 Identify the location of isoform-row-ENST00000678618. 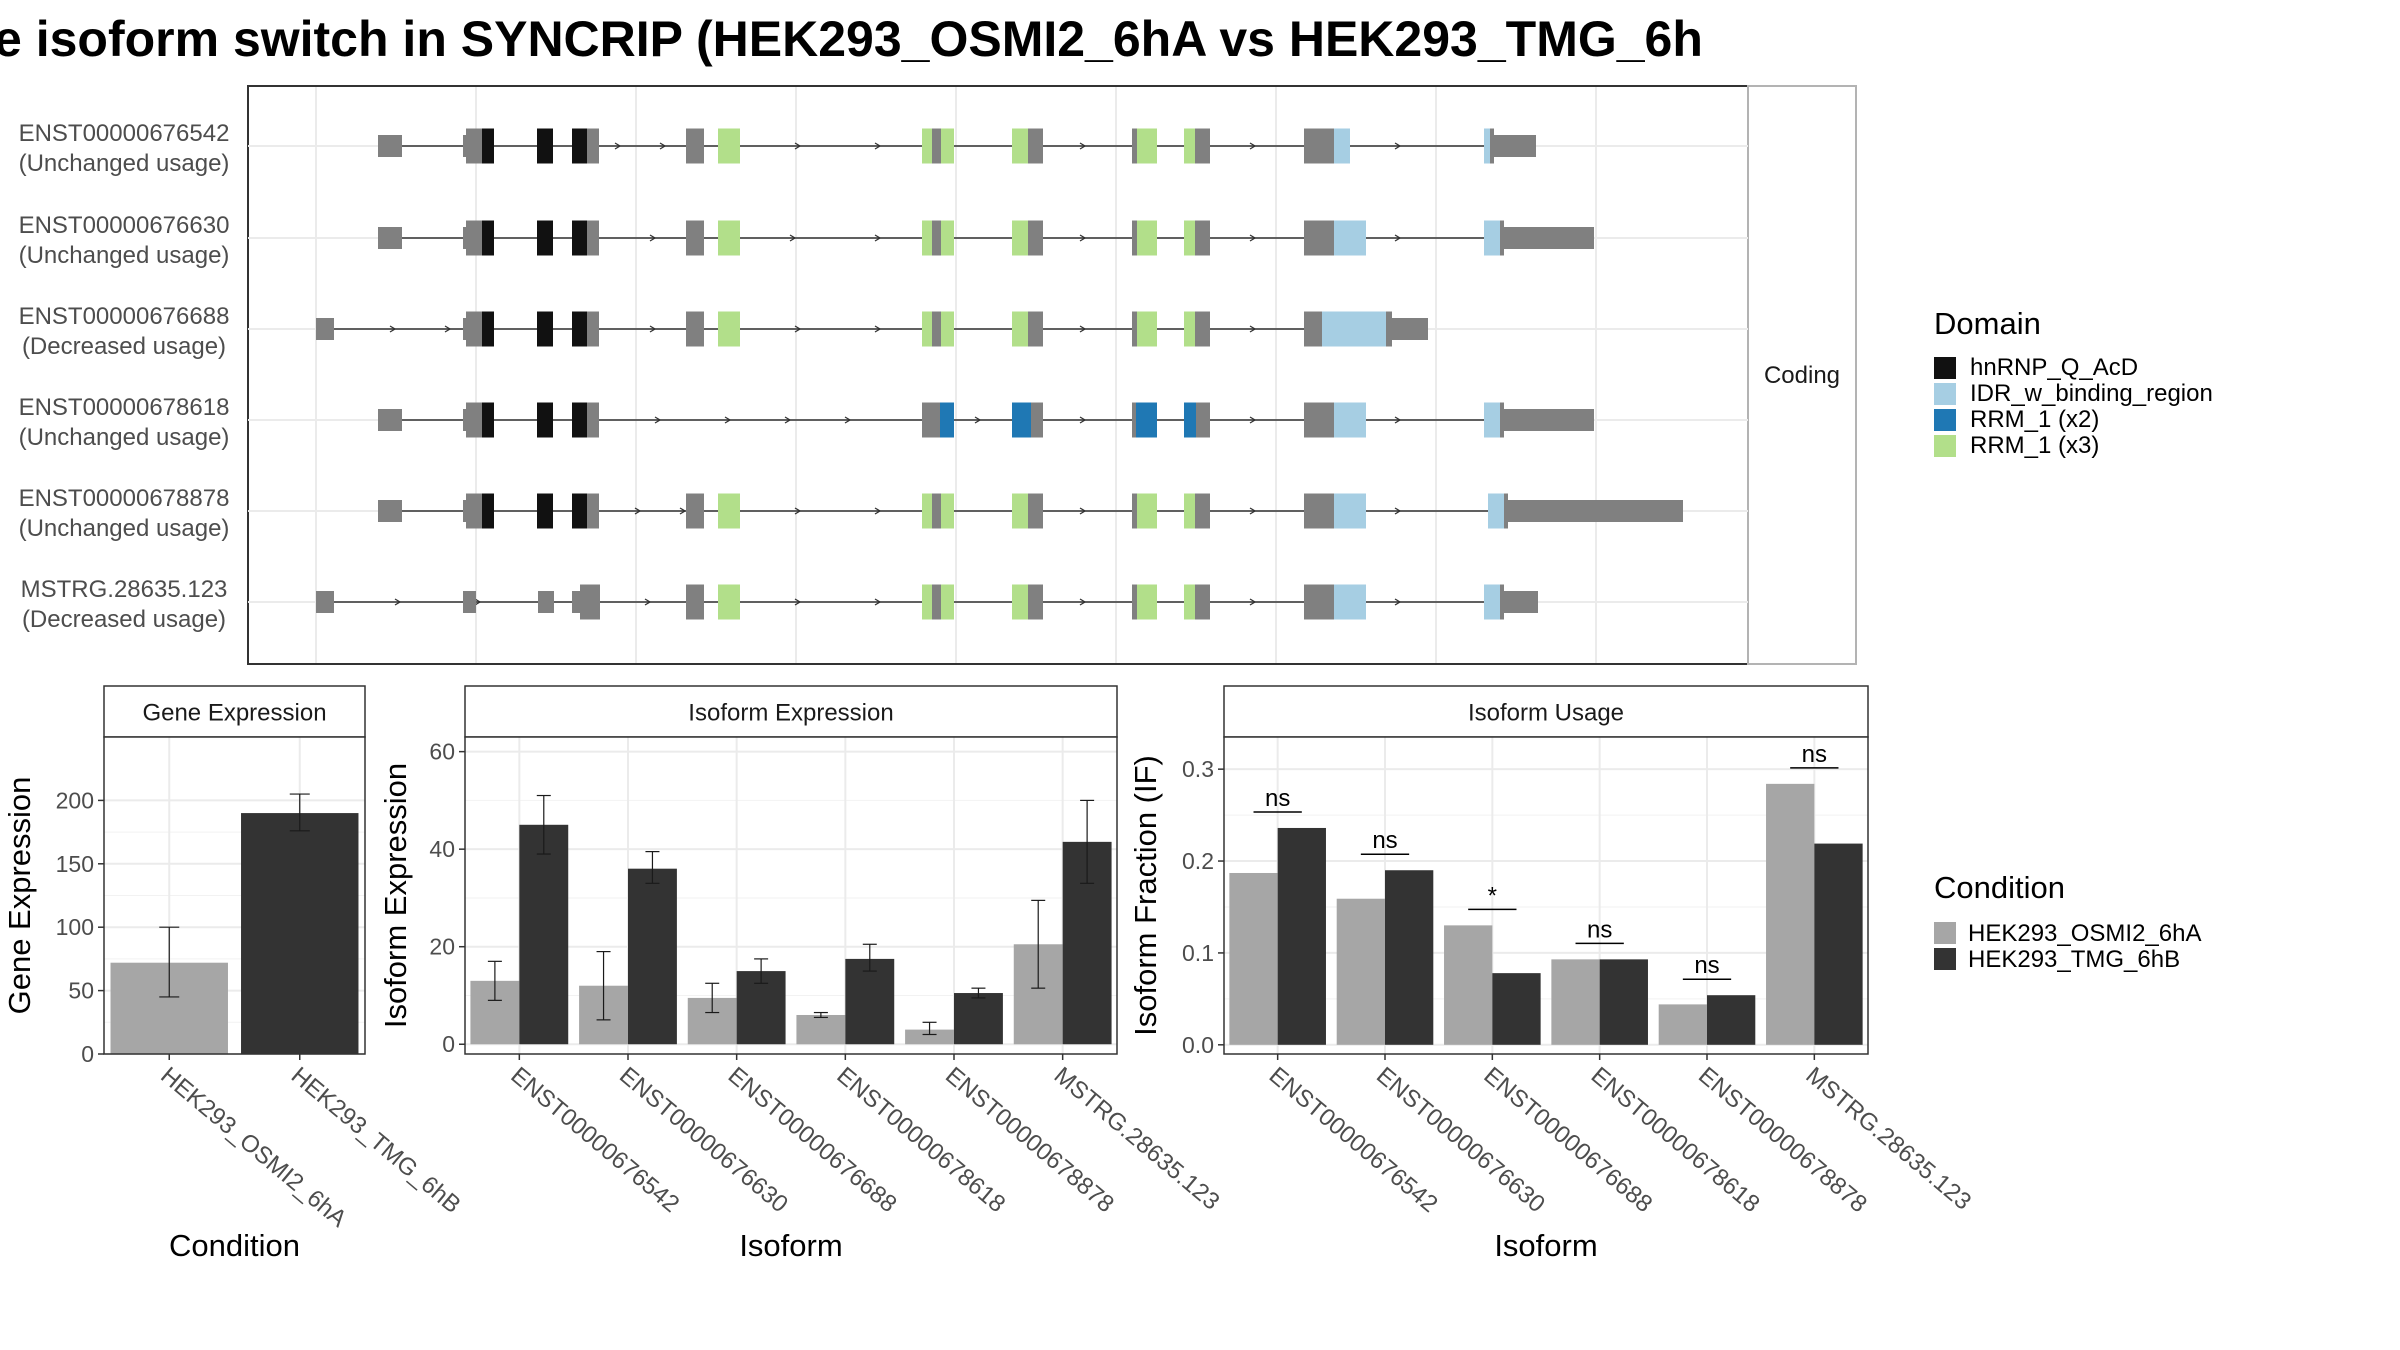
(998, 420).